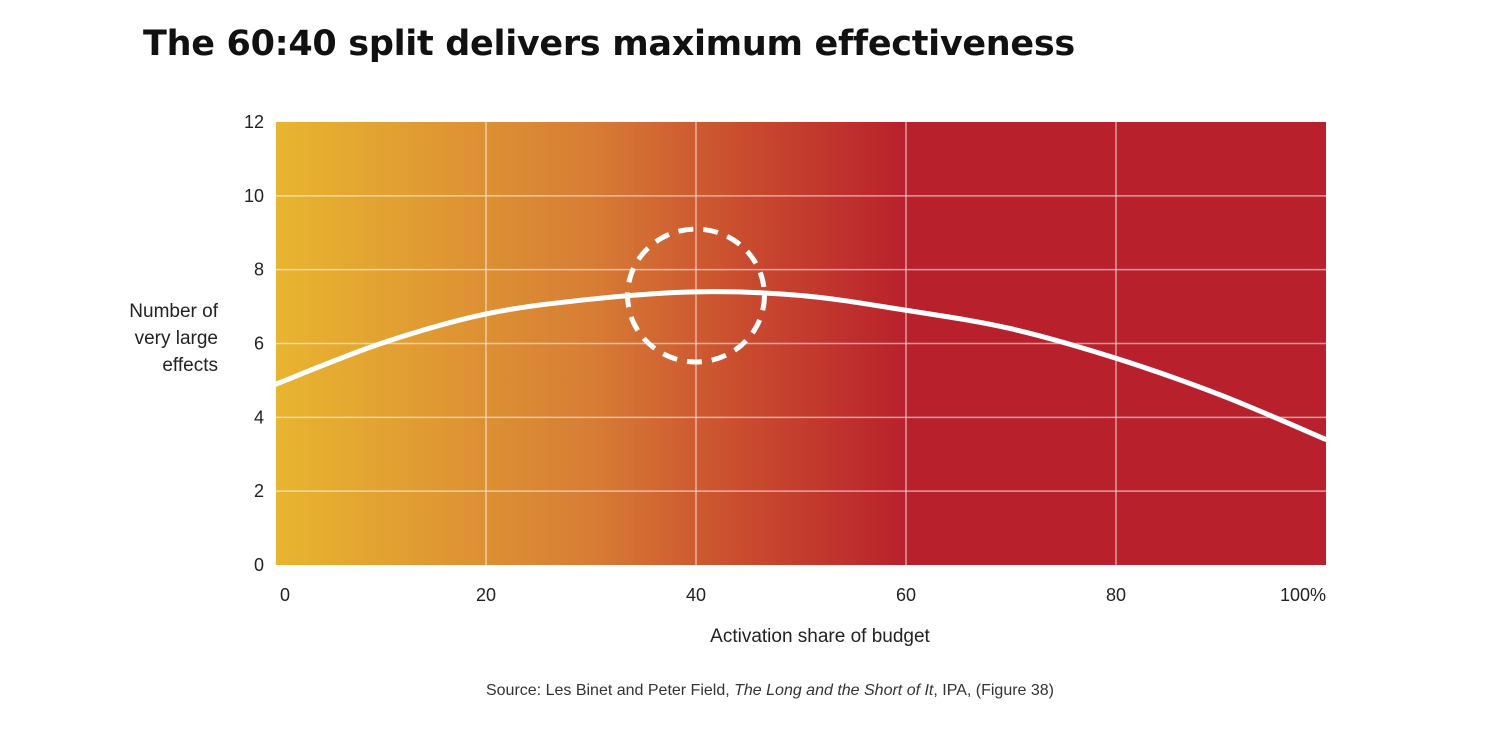 The height and width of the screenshot is (738, 1500). Describe the element at coordinates (696, 595) in the screenshot. I see `x-tick-label: 40` at that location.